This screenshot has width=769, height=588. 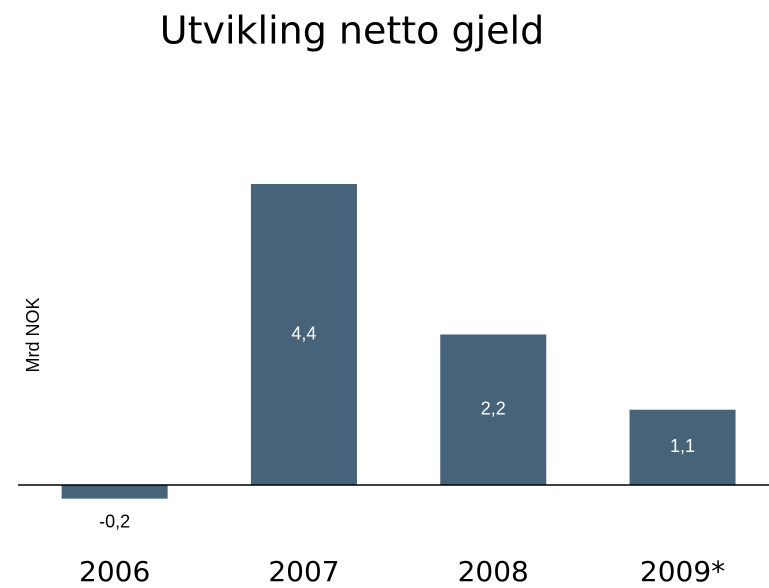 What do you see at coordinates (114, 521) in the screenshot?
I see `value-label: -0,2` at bounding box center [114, 521].